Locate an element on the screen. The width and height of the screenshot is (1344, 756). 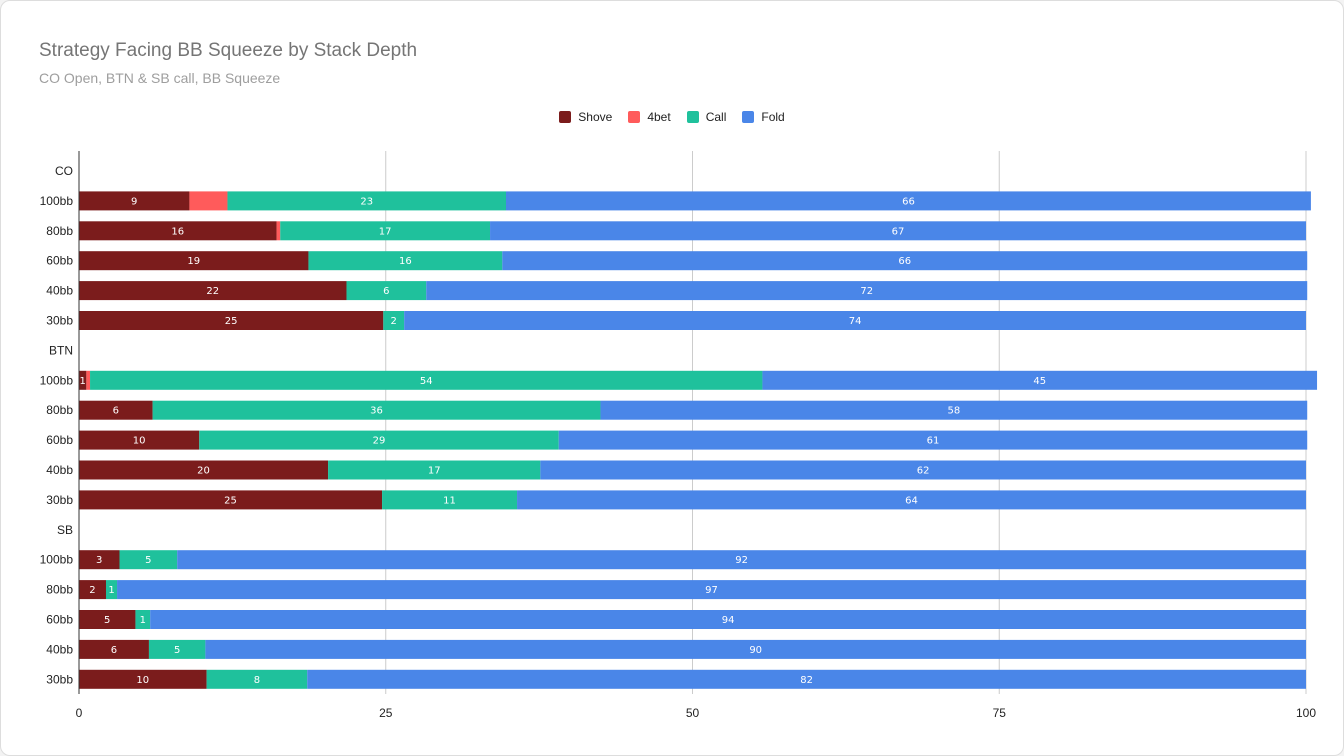
chart-legend: Shove 4bet Call Fold is located at coordinates (672, 117).